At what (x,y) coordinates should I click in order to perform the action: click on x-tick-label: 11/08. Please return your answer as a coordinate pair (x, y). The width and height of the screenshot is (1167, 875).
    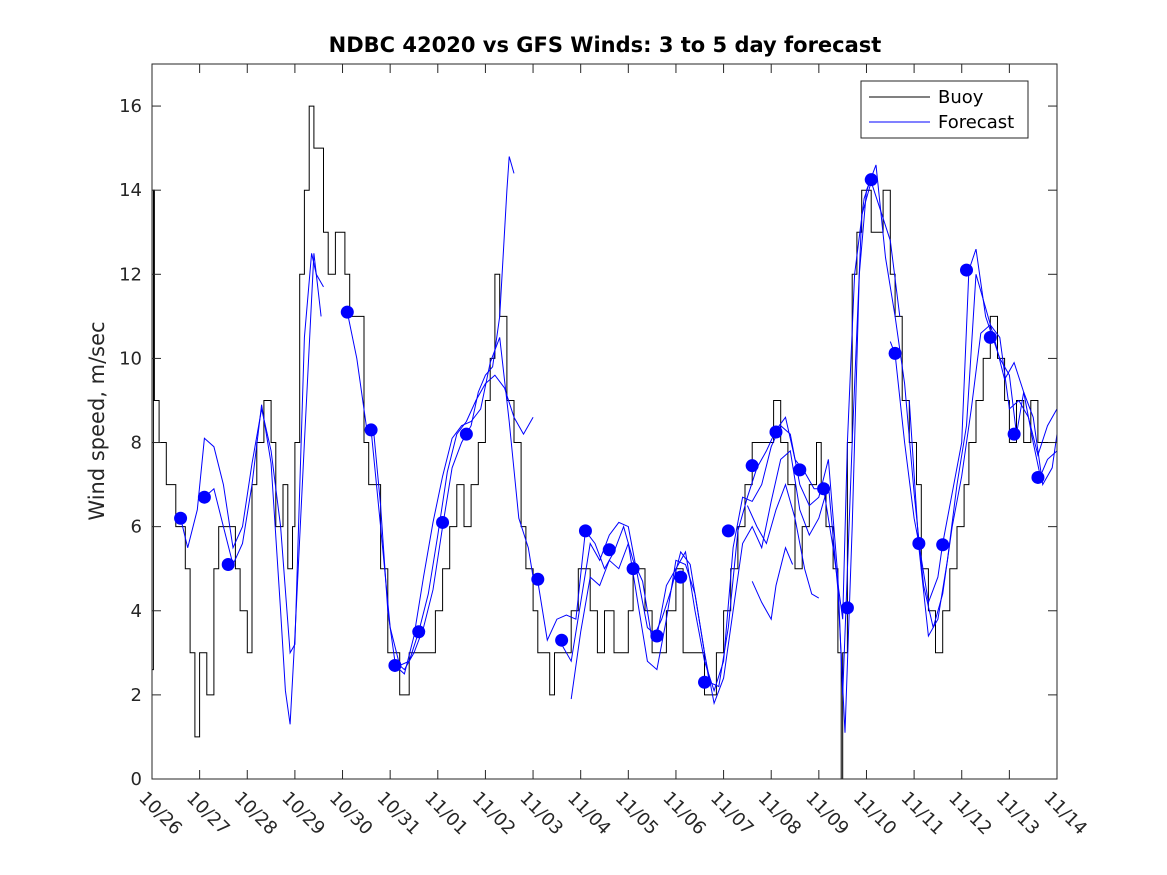
    Looking at the image, I should click on (780, 814).